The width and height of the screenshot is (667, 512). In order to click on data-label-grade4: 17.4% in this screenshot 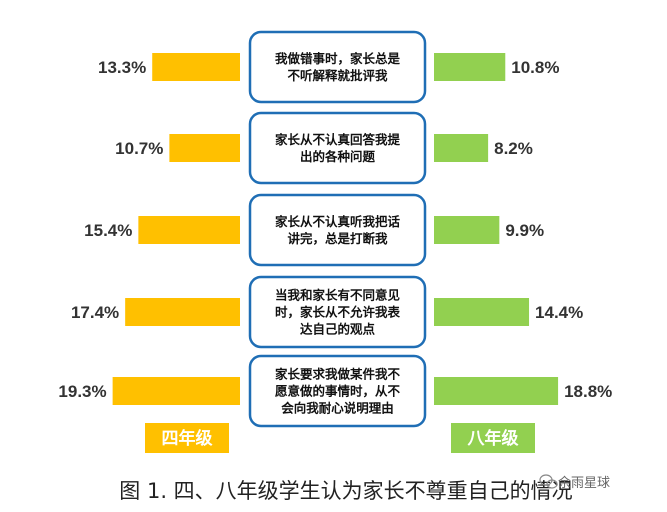, I will do `click(95, 312)`.